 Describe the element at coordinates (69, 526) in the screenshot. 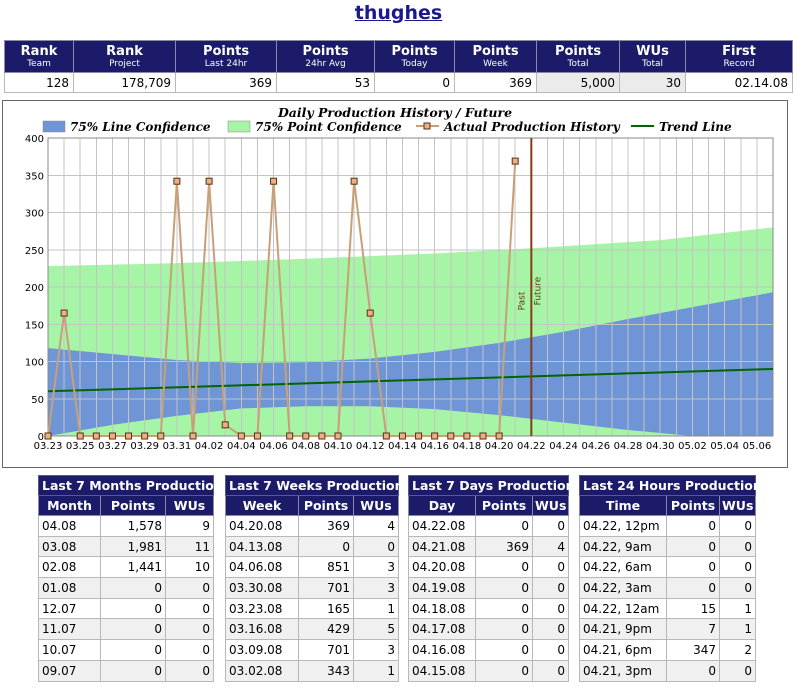

I see `row-label-cell: 04.08` at that location.